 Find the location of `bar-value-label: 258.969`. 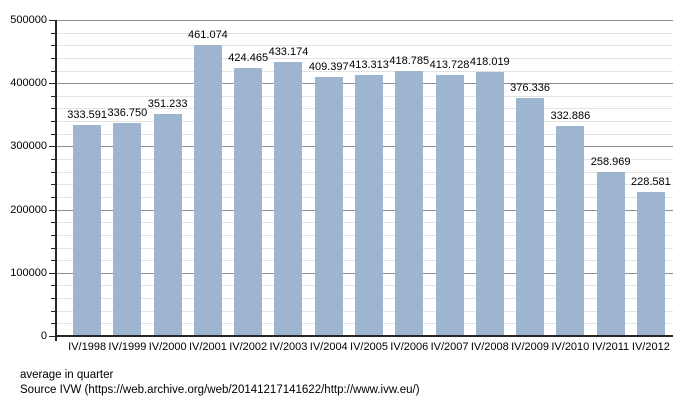

bar-value-label: 258.969 is located at coordinates (610, 162).